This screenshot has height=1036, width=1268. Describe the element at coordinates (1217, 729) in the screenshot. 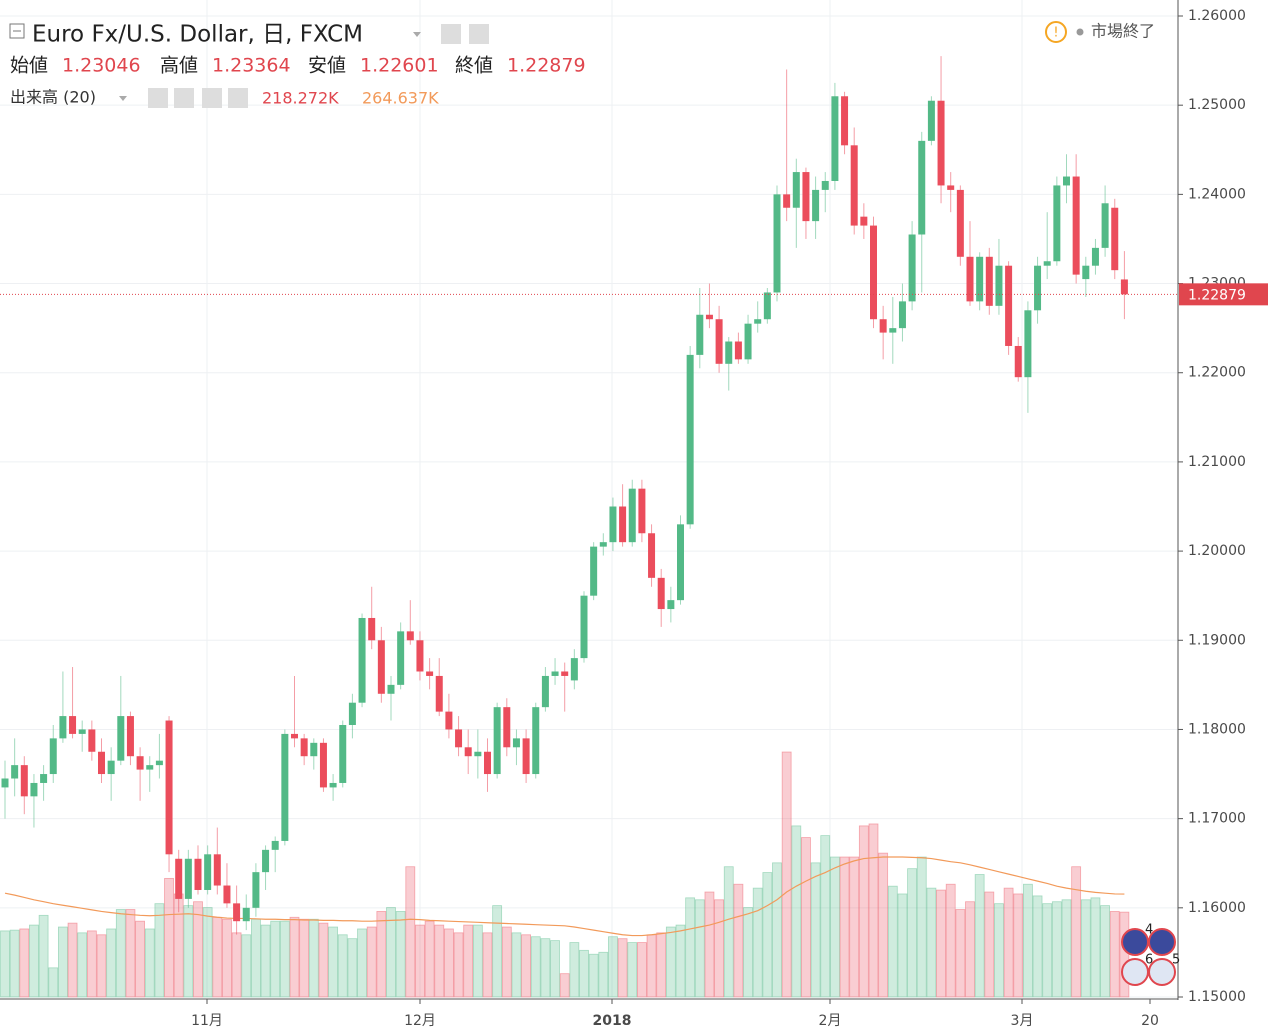

I see `y-tick-label: 1.18000` at that location.